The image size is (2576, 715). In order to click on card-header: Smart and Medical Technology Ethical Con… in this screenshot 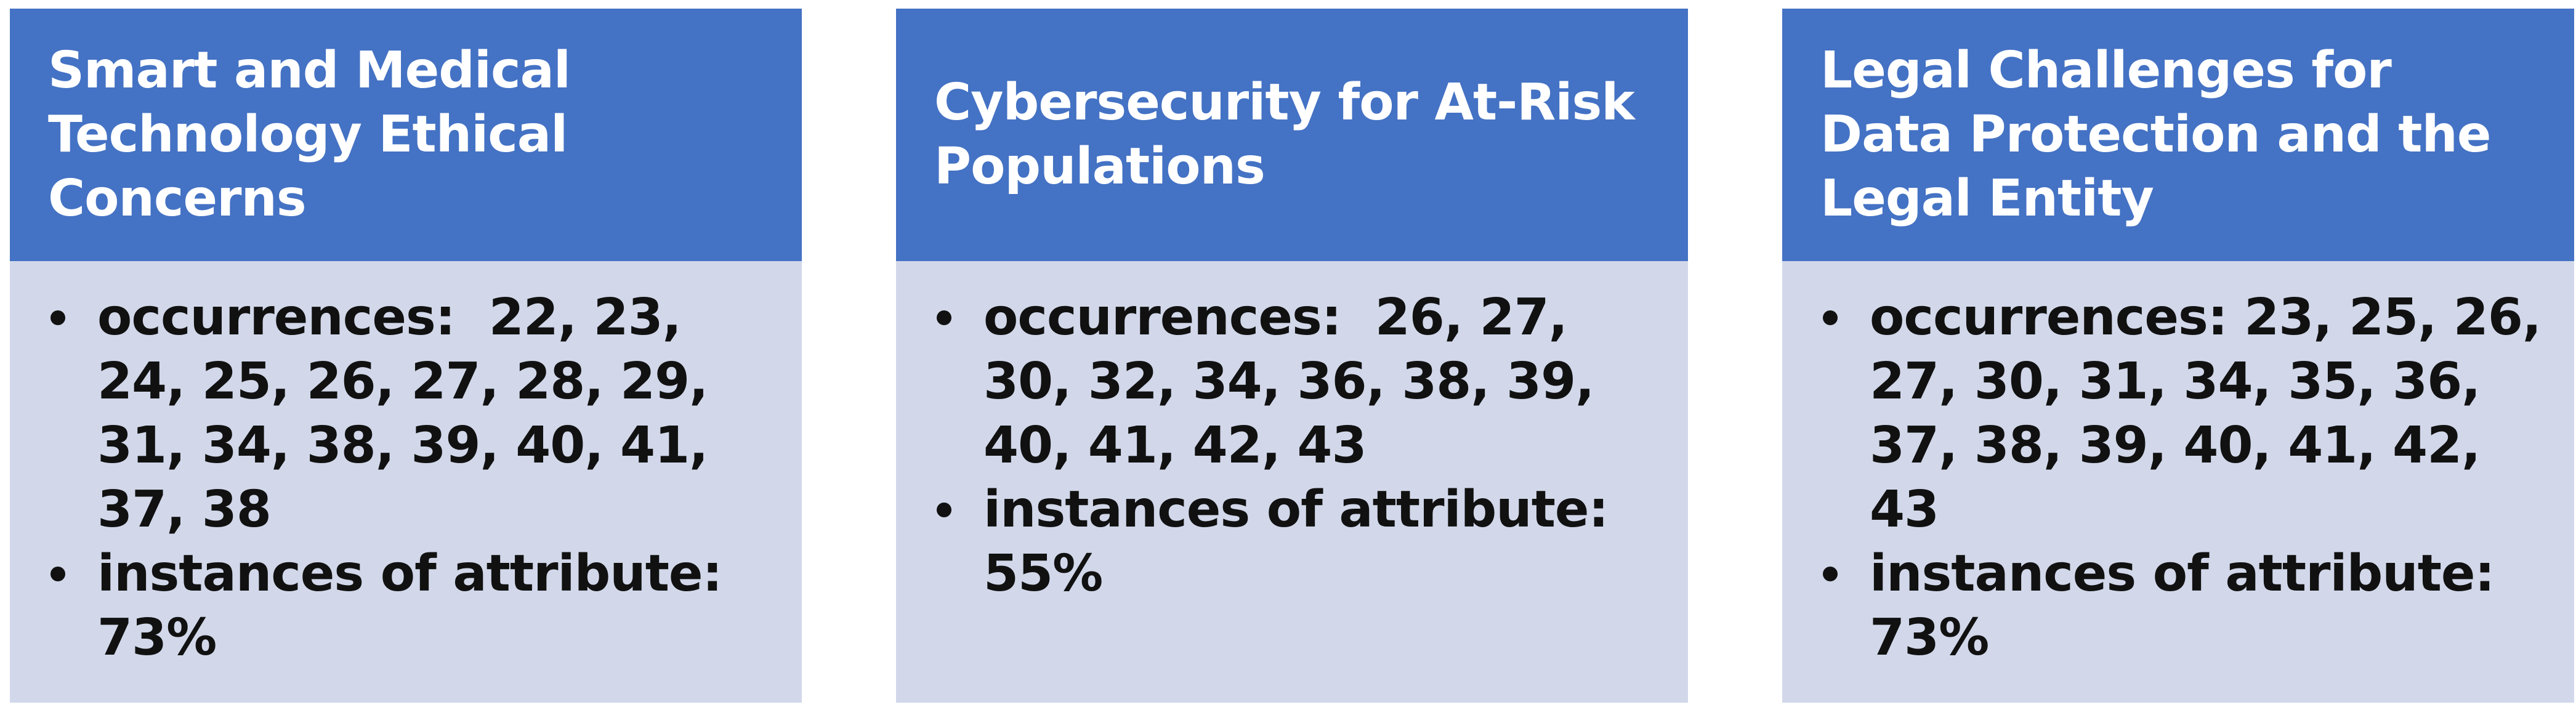, I will do `click(406, 135)`.